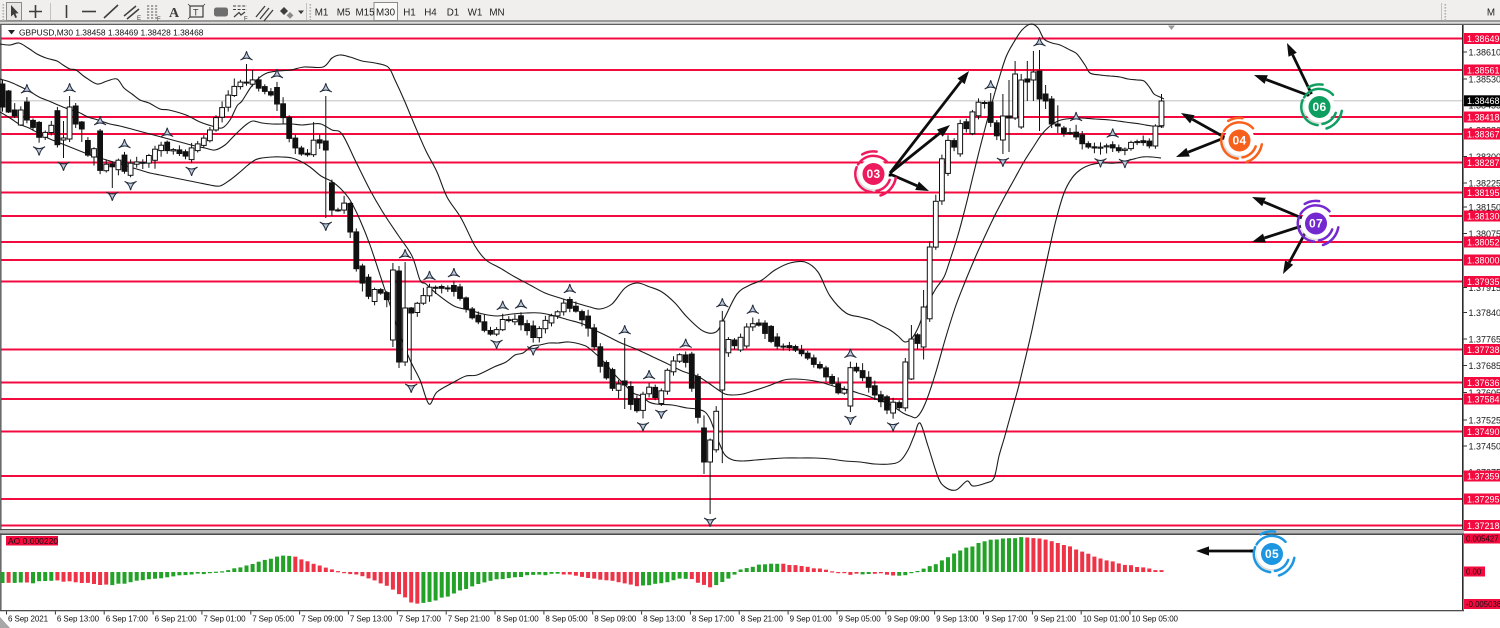 The height and width of the screenshot is (628, 1500). Describe the element at coordinates (273, 618) in the screenshot. I see `svg-text: 7 Sep 05:00` at that location.